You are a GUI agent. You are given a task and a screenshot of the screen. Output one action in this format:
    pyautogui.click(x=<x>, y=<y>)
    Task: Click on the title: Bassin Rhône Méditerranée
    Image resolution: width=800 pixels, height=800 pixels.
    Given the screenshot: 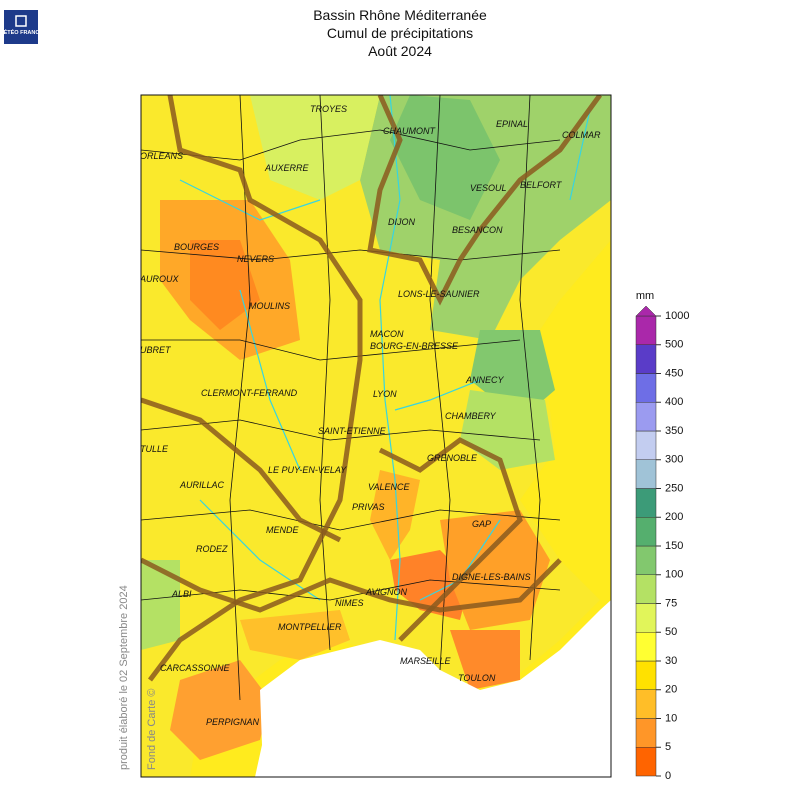 What is the action you would take?
    pyautogui.click(x=400, y=15)
    